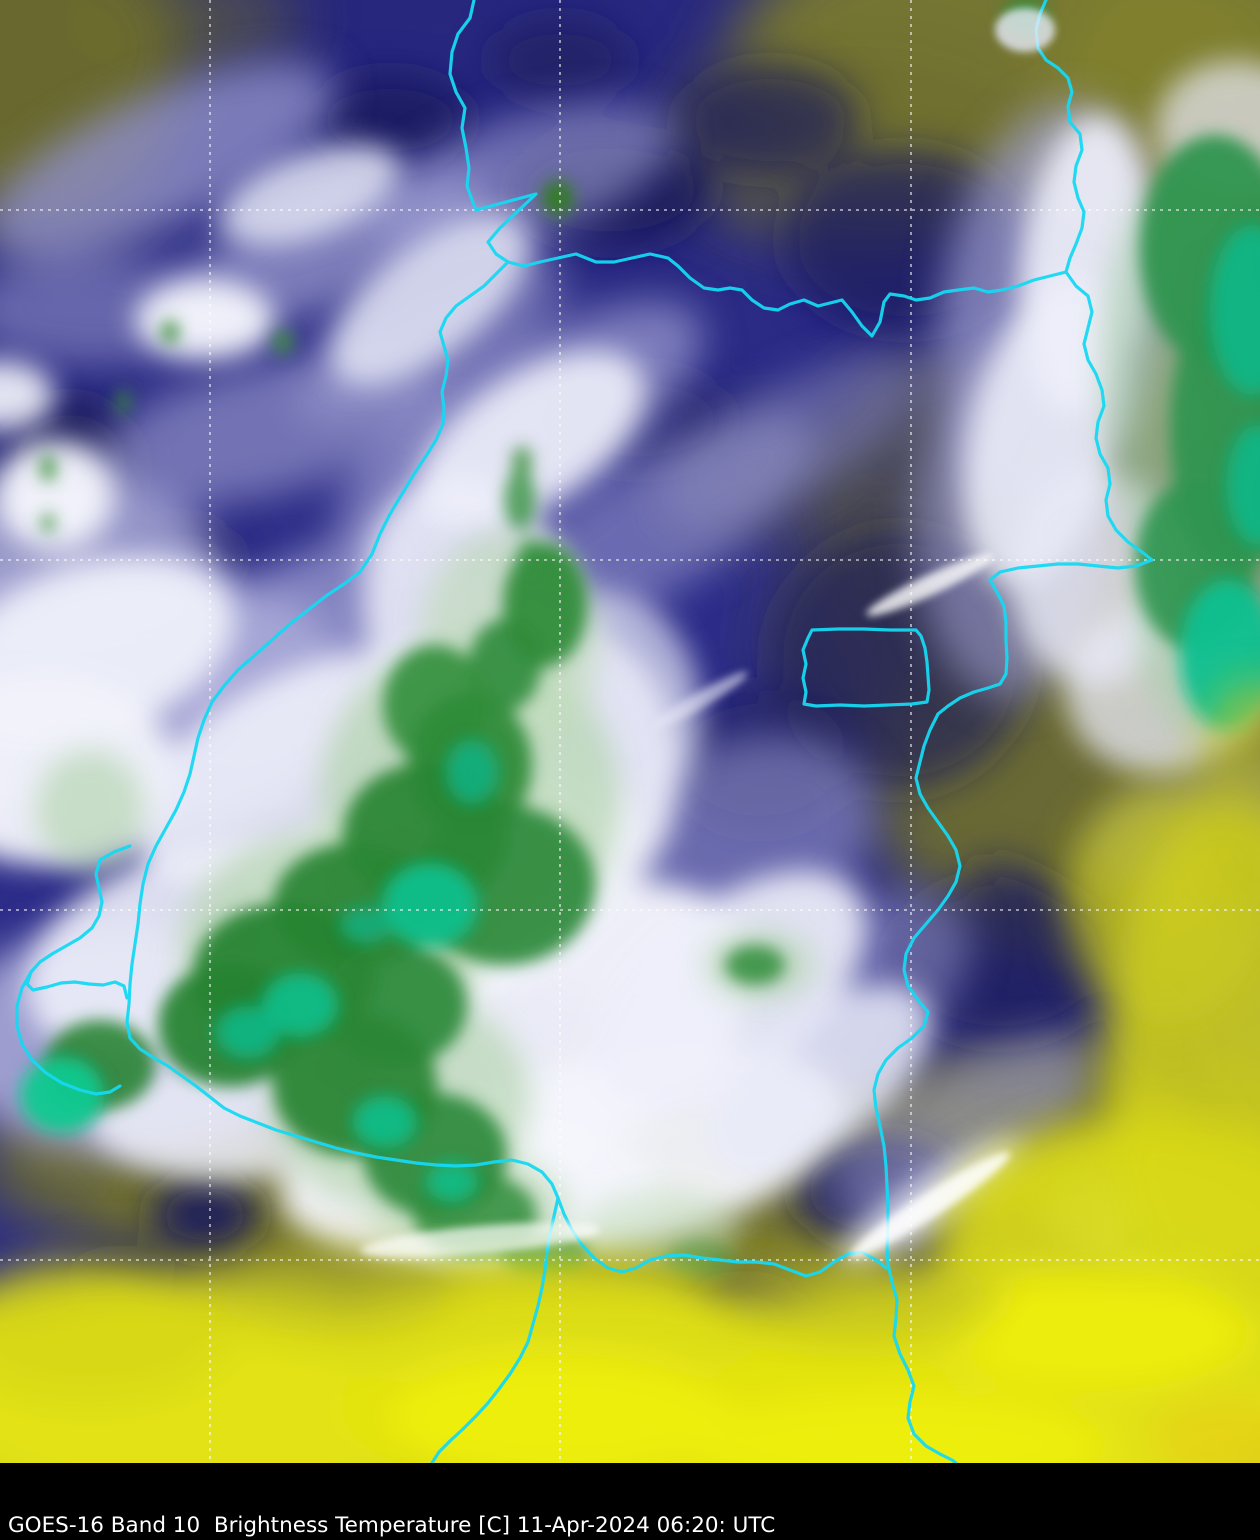 This screenshot has width=1260, height=1540. What do you see at coordinates (78, 922) in the screenshot?
I see `west-edge-border-loop` at bounding box center [78, 922].